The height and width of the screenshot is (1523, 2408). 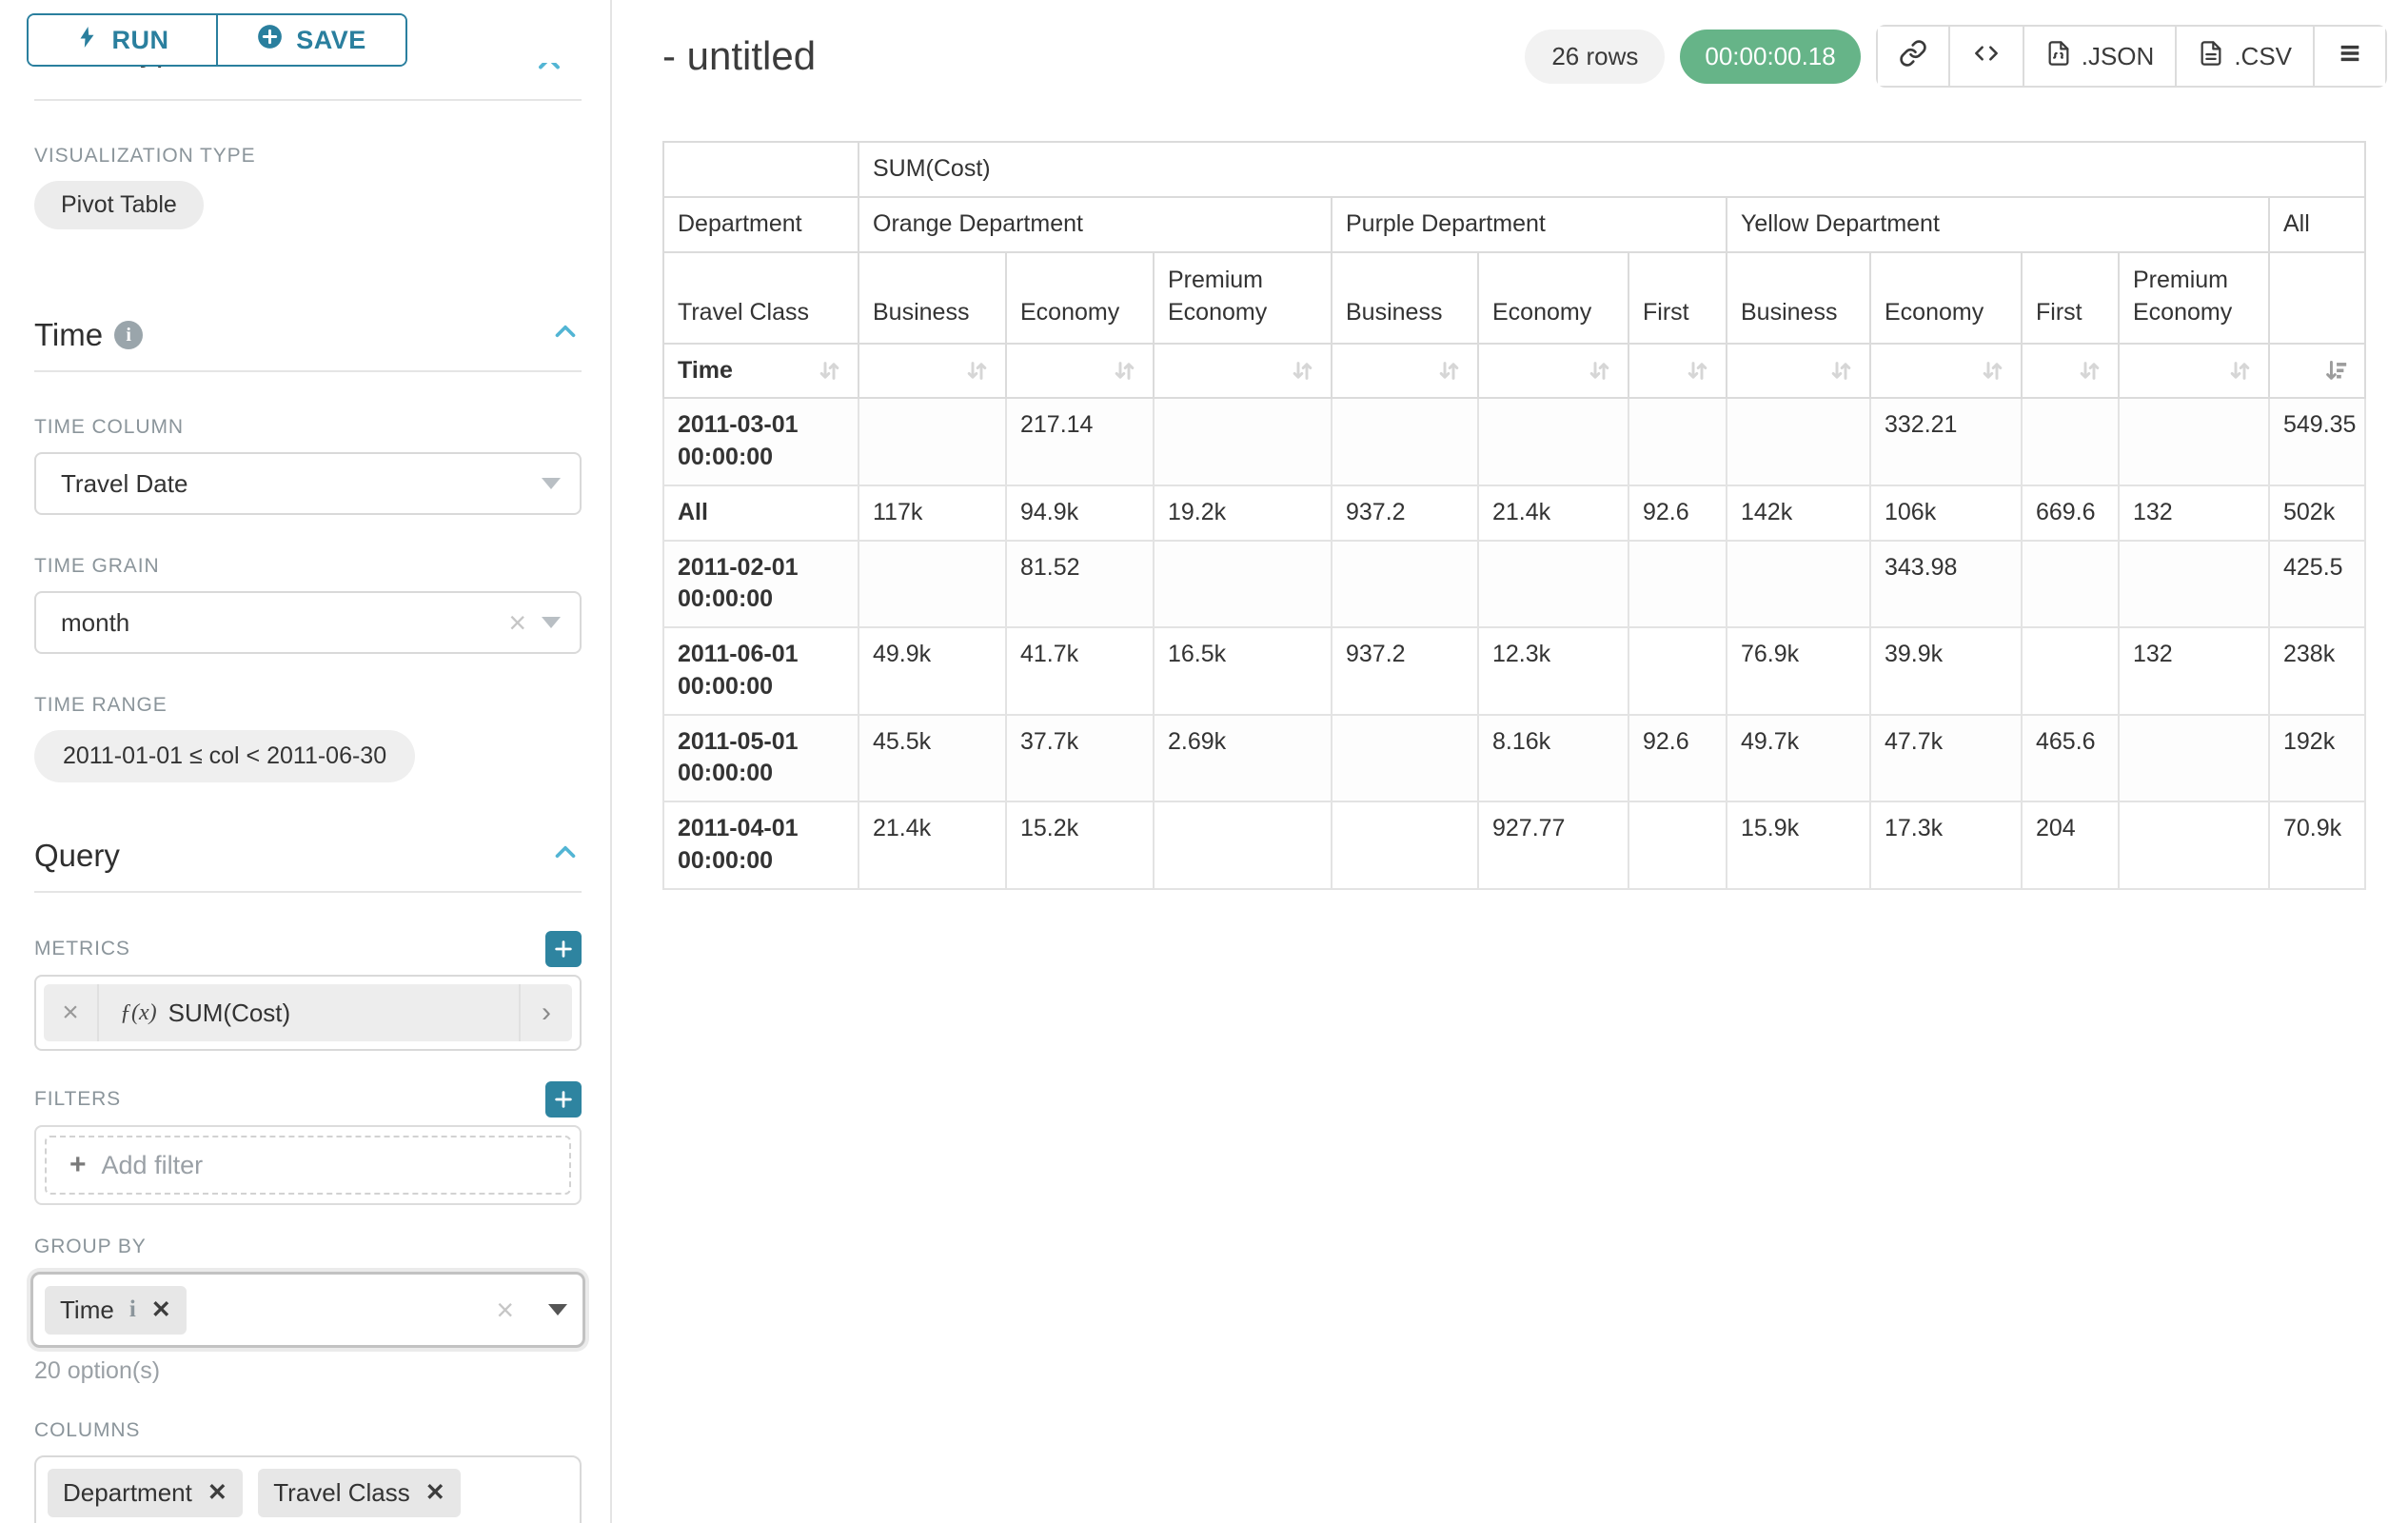 I want to click on time-column-label: TIME COLUMN, so click(x=109, y=427).